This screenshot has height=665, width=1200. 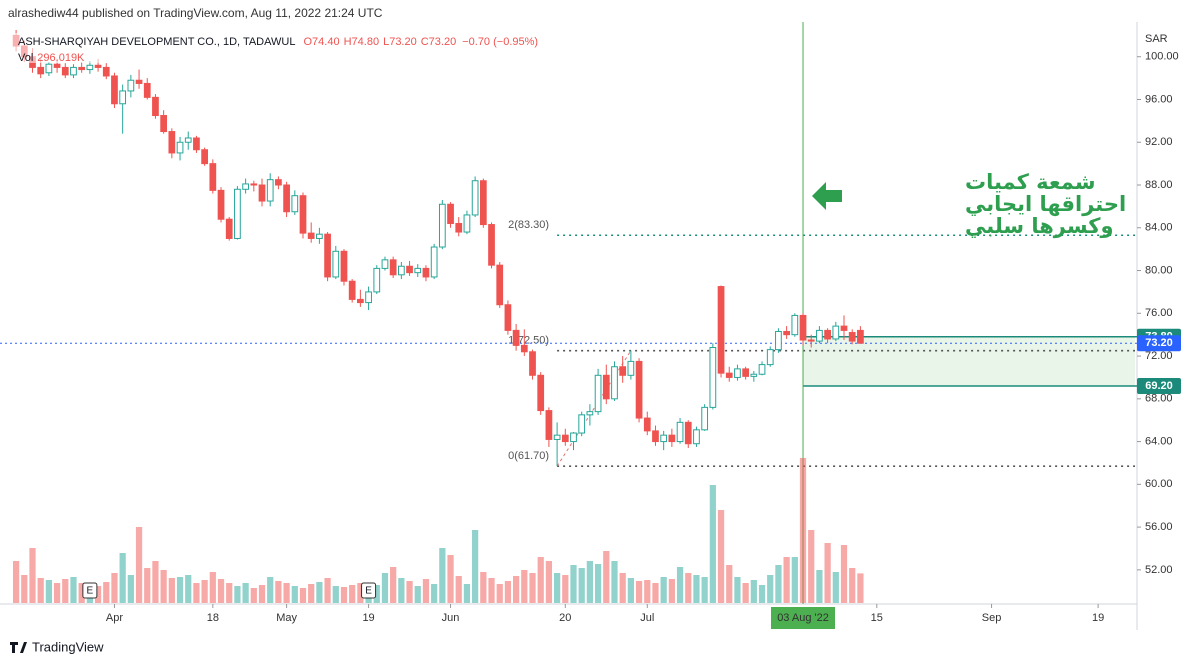 What do you see at coordinates (528, 456) in the screenshot?
I see `fib-label: 0(61.70)` at bounding box center [528, 456].